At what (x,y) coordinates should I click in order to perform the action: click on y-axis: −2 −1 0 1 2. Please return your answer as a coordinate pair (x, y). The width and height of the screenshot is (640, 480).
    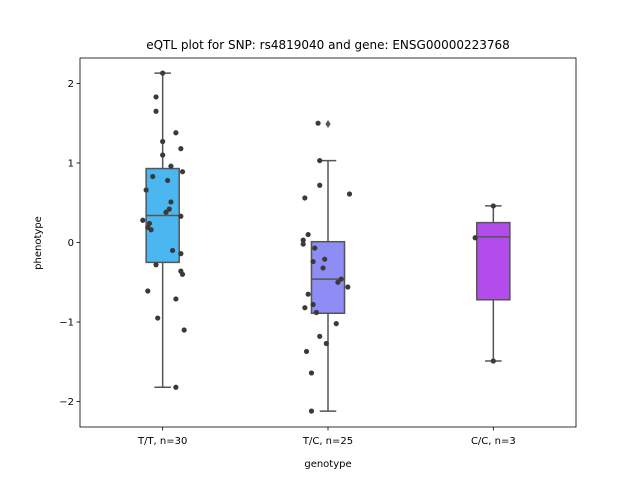
    Looking at the image, I should click on (69, 243).